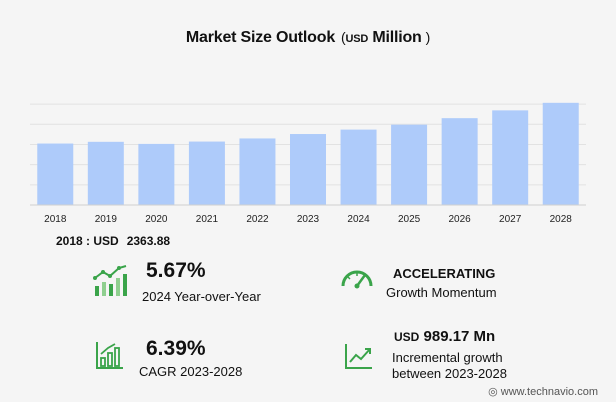 The height and width of the screenshot is (402, 616). What do you see at coordinates (428, 37) in the screenshot?
I see `unit-close-paren: )` at bounding box center [428, 37].